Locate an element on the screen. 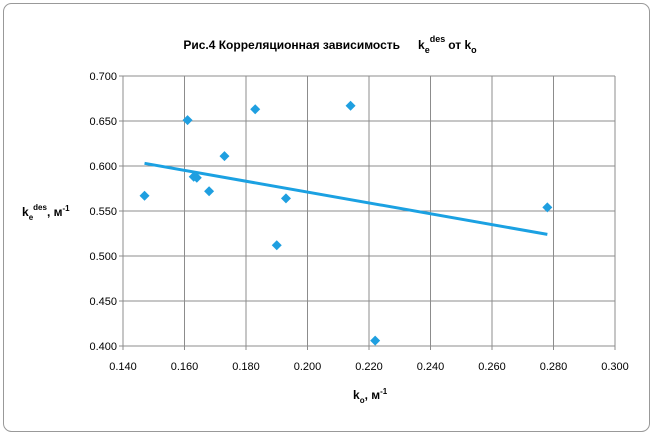  y-tick-label: 0.550 is located at coordinates (103, 212).